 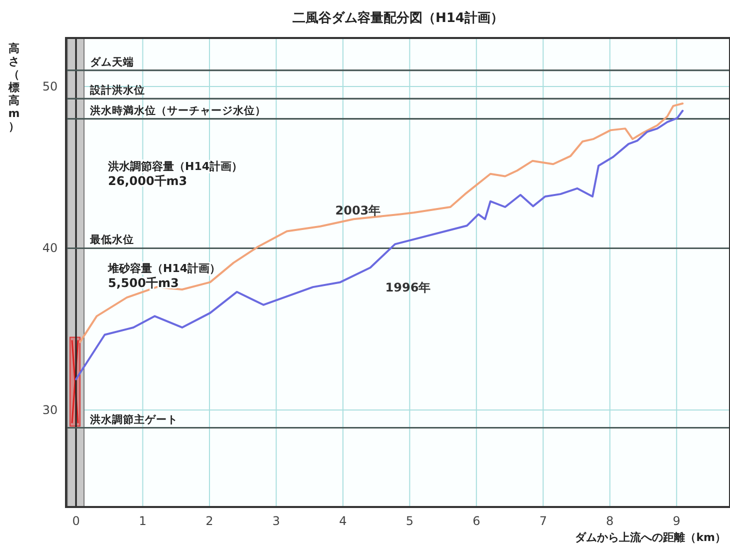 I want to click on x-tick-label: 8, so click(x=610, y=521).